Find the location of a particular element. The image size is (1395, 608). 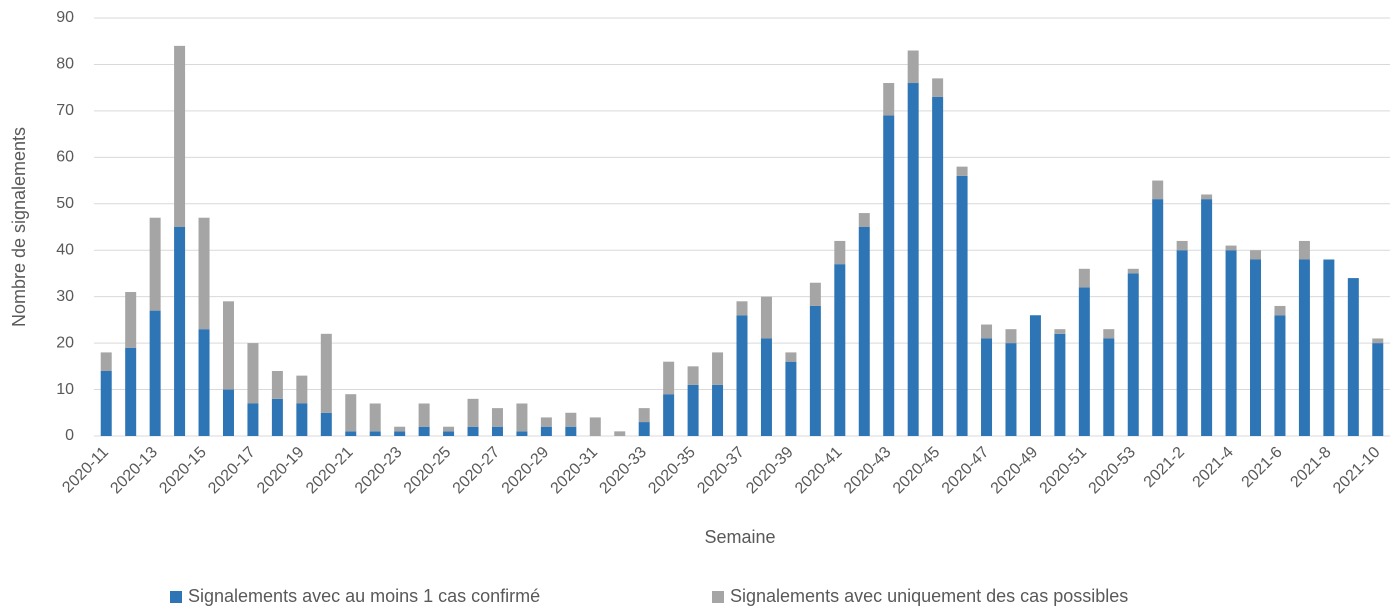

x-tick-label: 2020-17 is located at coordinates (232, 471).